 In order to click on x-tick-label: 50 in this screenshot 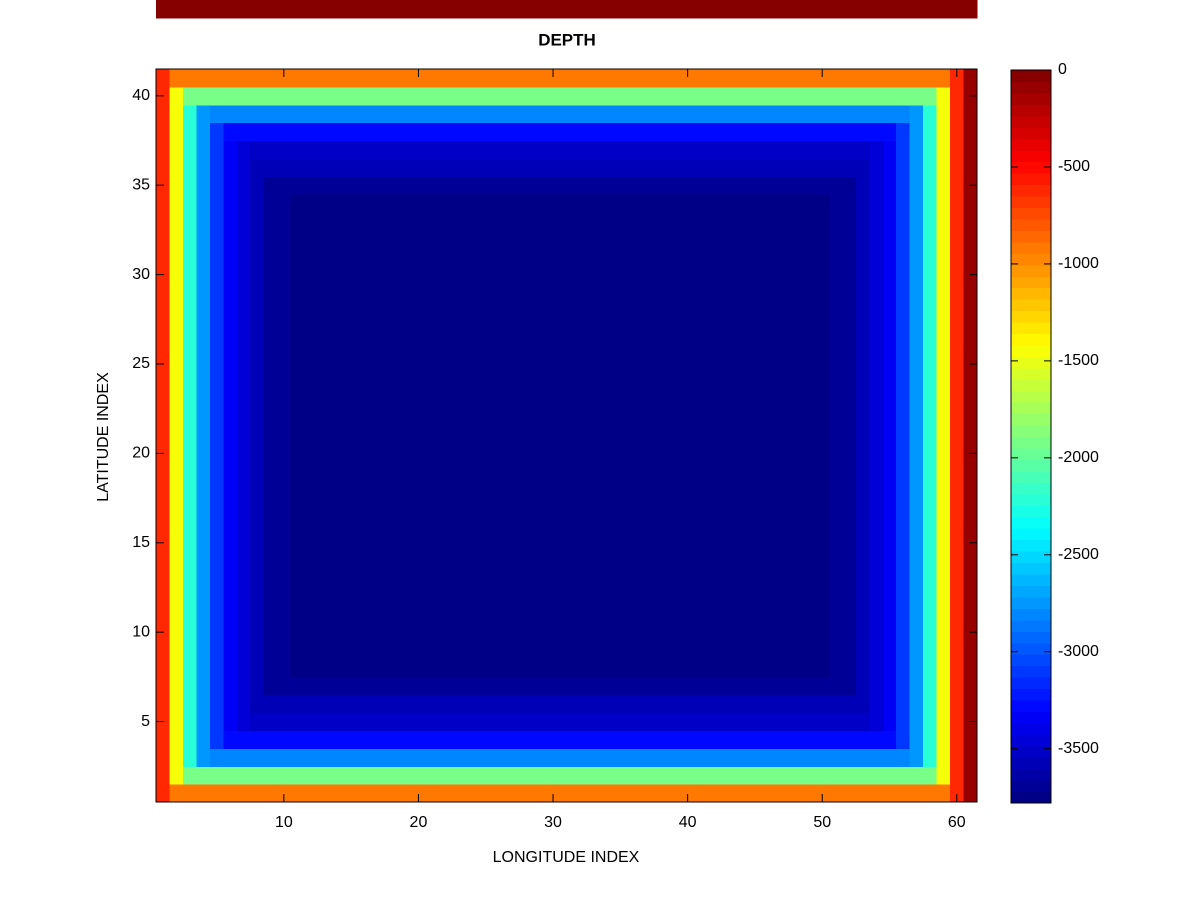, I will do `click(822, 822)`.